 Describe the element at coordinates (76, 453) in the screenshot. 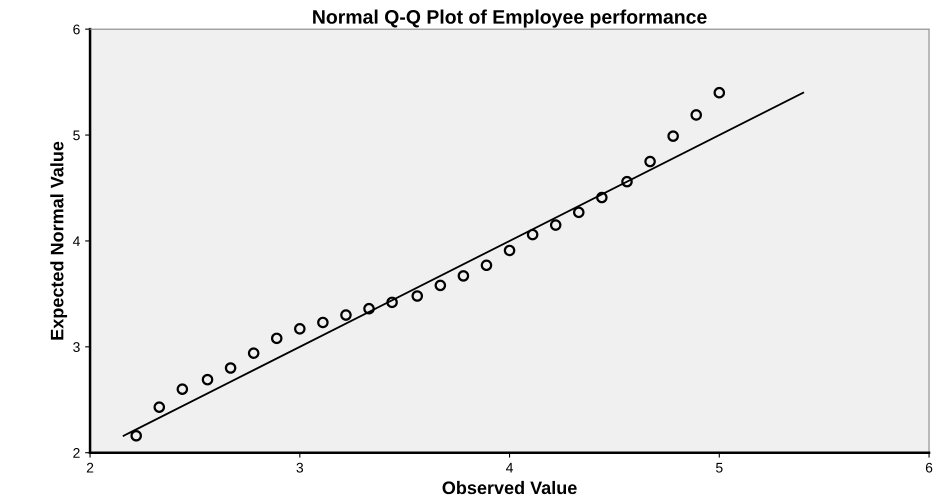

I see `y-tick-label: 2` at that location.